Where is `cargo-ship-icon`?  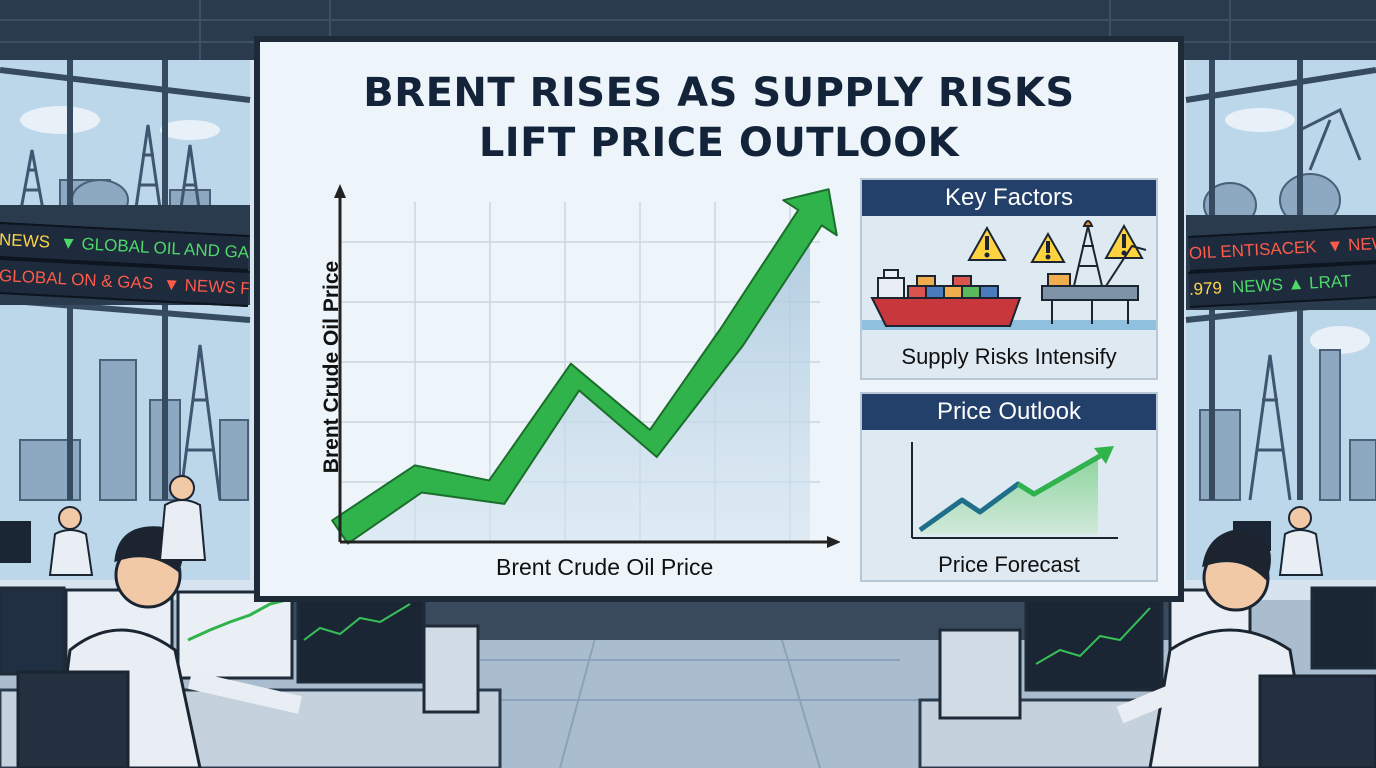
cargo-ship-icon is located at coordinates (946, 298).